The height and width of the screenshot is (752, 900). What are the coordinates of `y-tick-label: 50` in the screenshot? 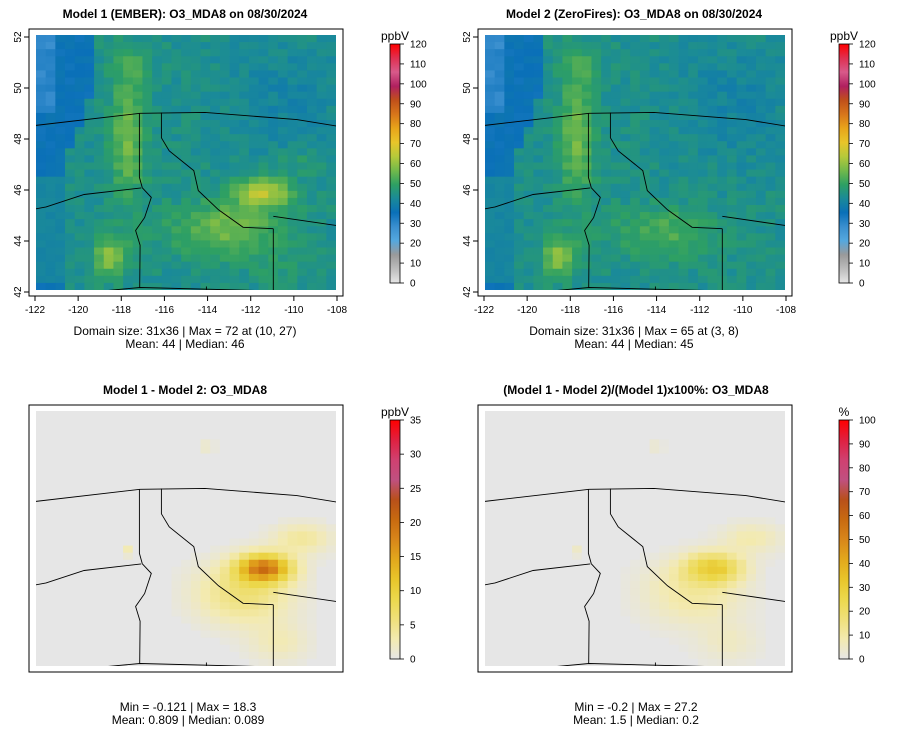 It's located at (467, 88).